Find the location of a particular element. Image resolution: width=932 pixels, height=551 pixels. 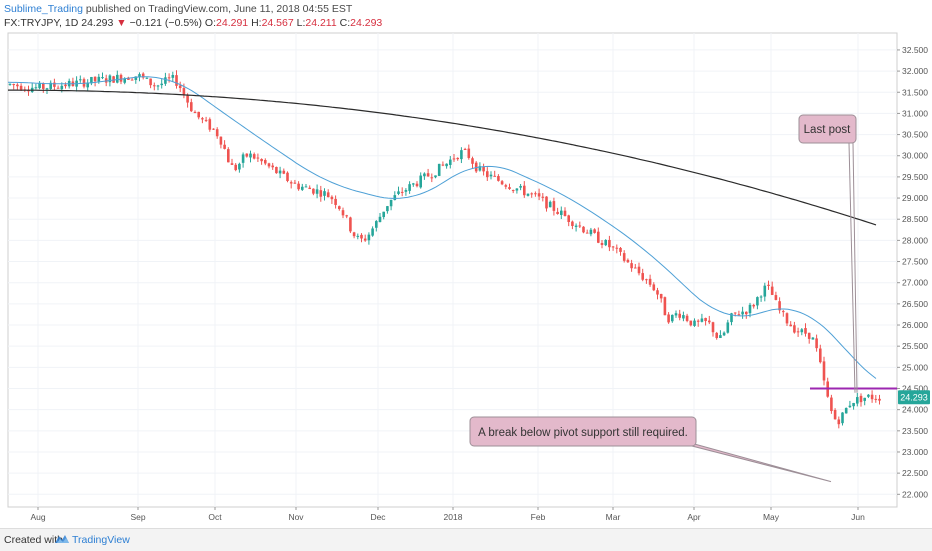

x-tick-label: Feb is located at coordinates (538, 517).